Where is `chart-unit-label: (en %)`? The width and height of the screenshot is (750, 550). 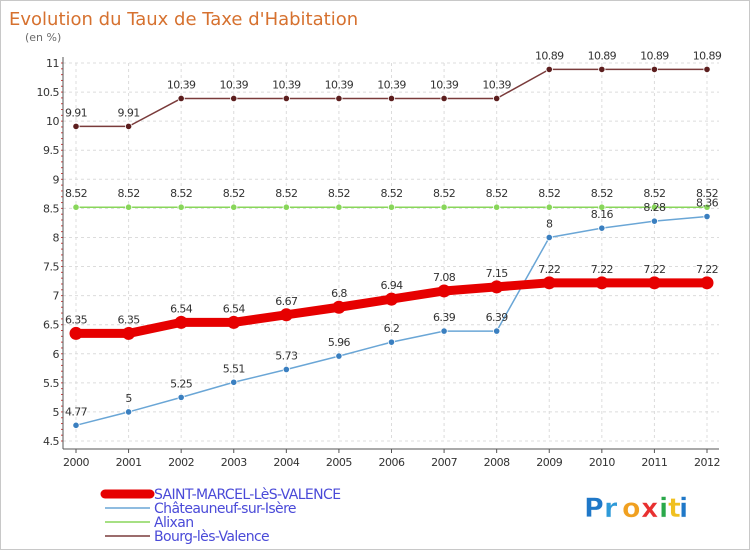
chart-unit-label: (en %) is located at coordinates (43, 37).